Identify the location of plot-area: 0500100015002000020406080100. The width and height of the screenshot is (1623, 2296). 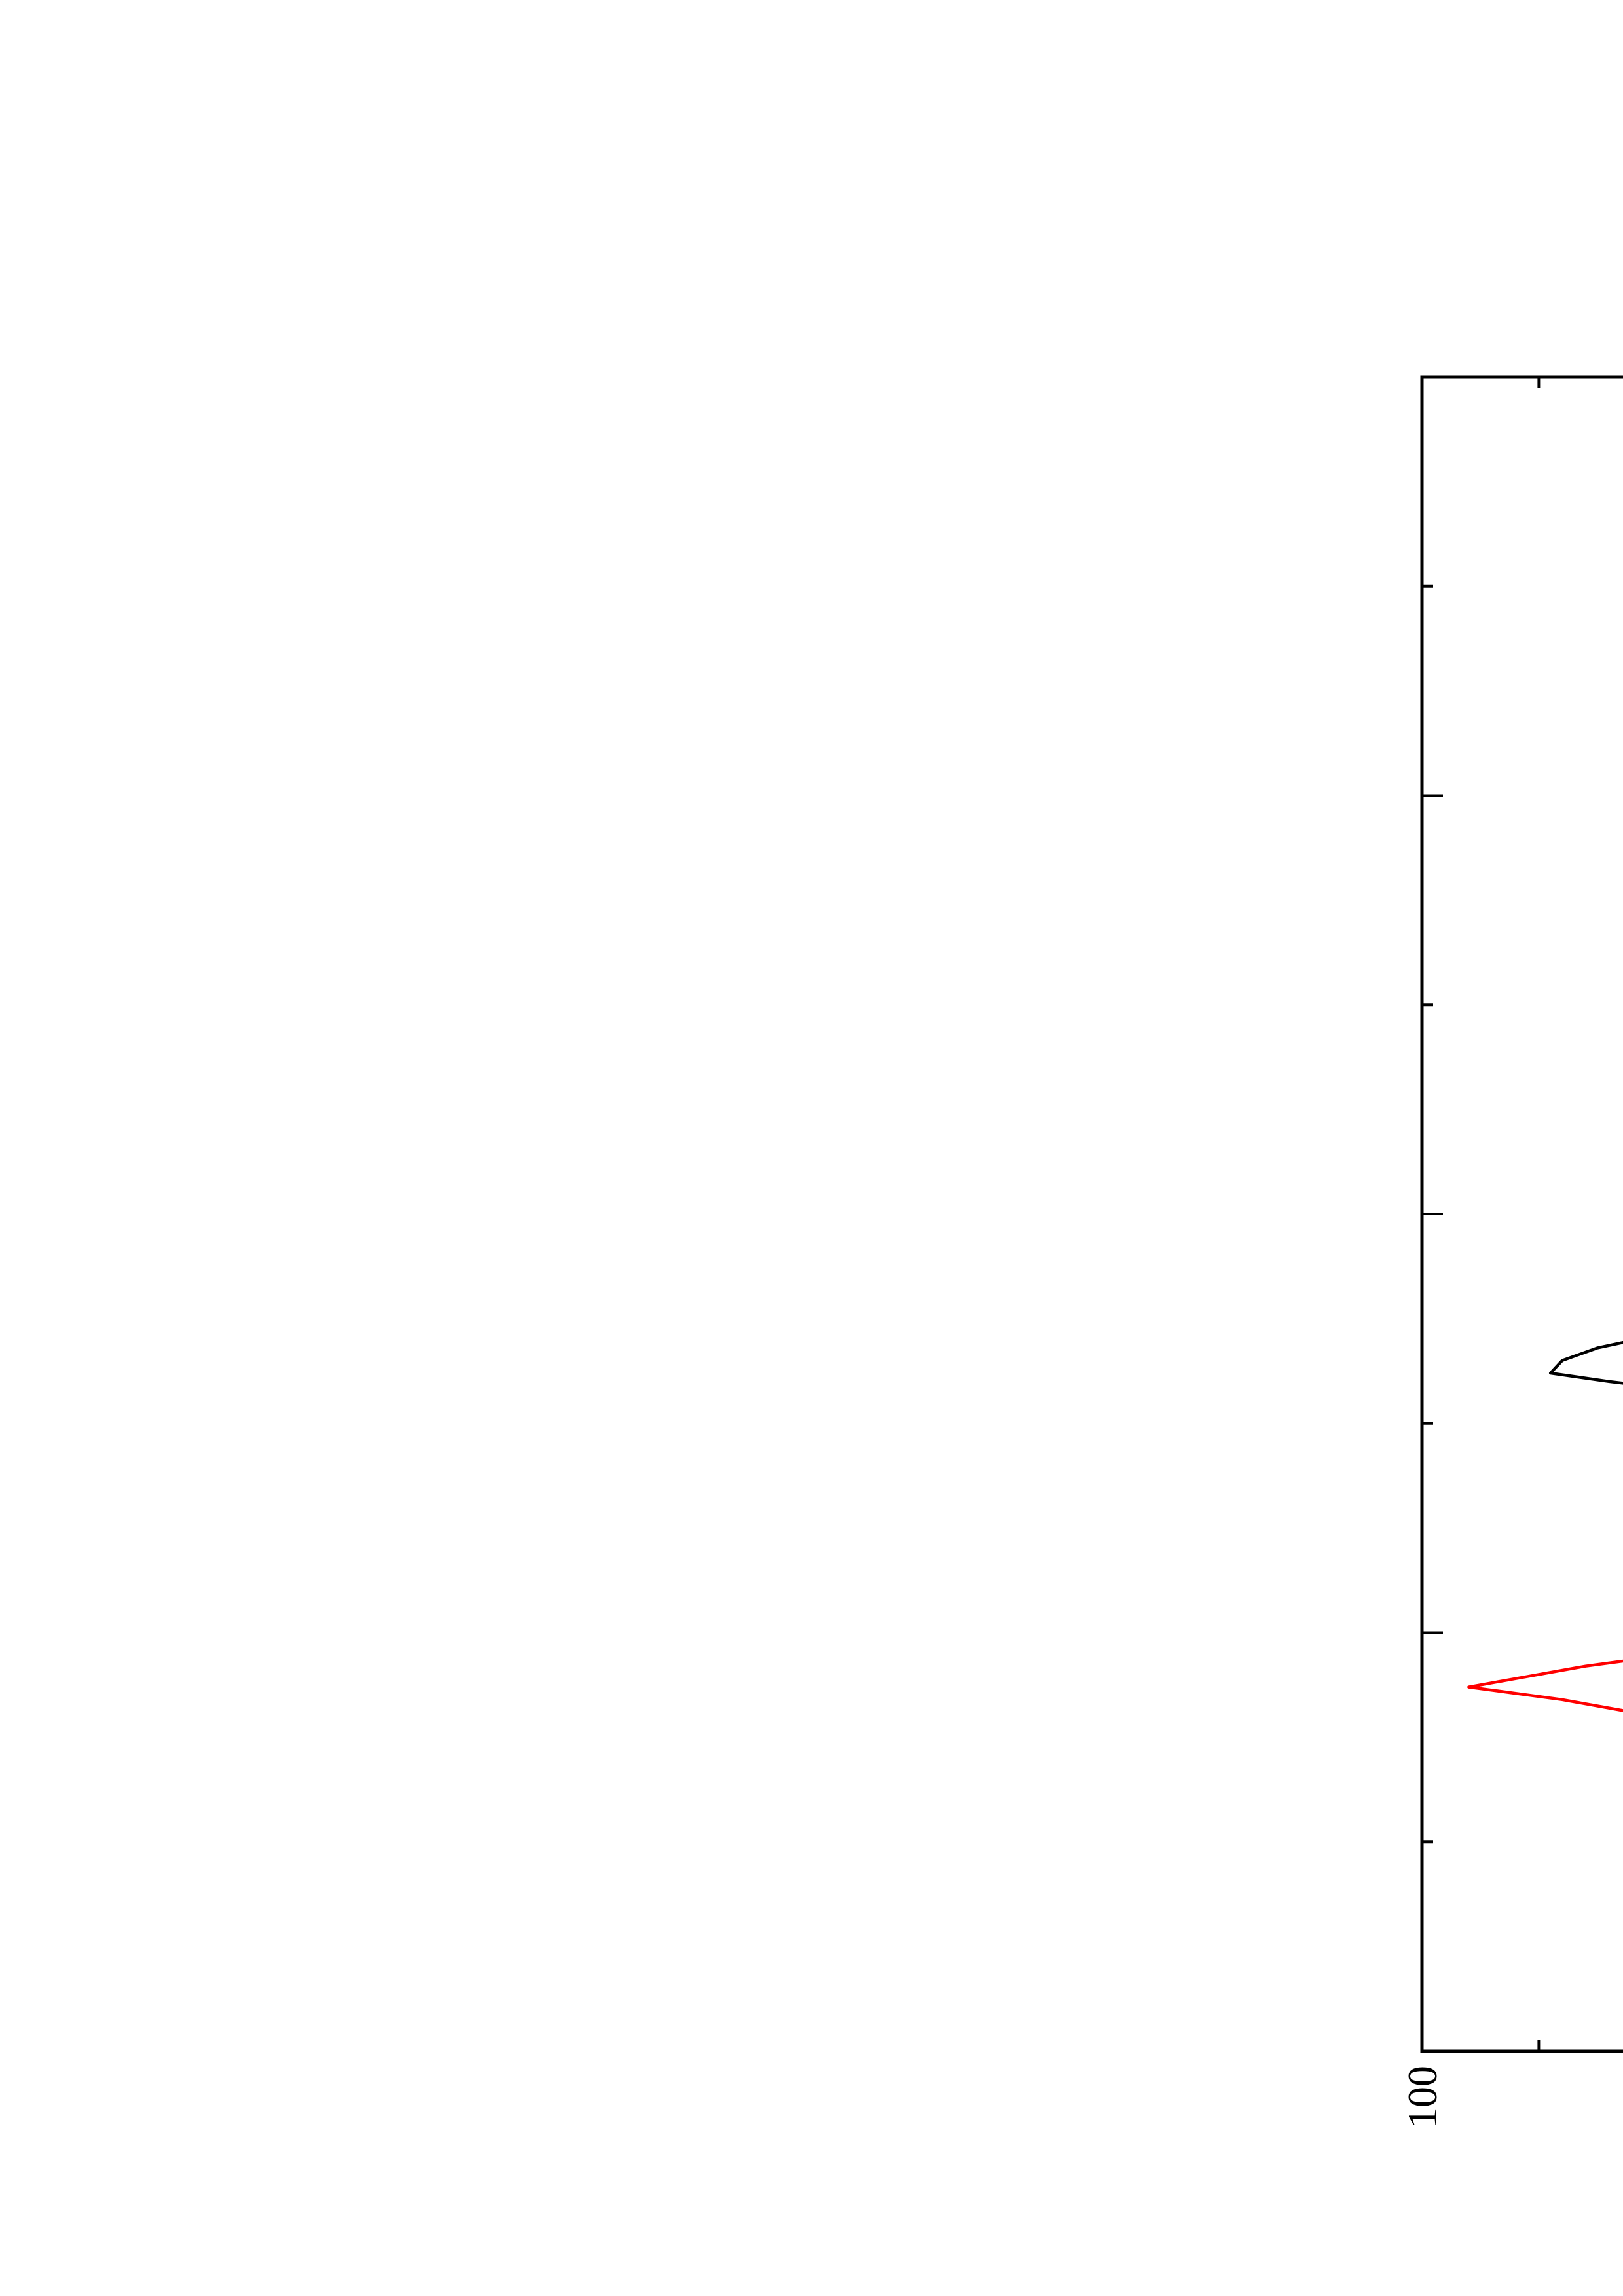
(1511, 1251).